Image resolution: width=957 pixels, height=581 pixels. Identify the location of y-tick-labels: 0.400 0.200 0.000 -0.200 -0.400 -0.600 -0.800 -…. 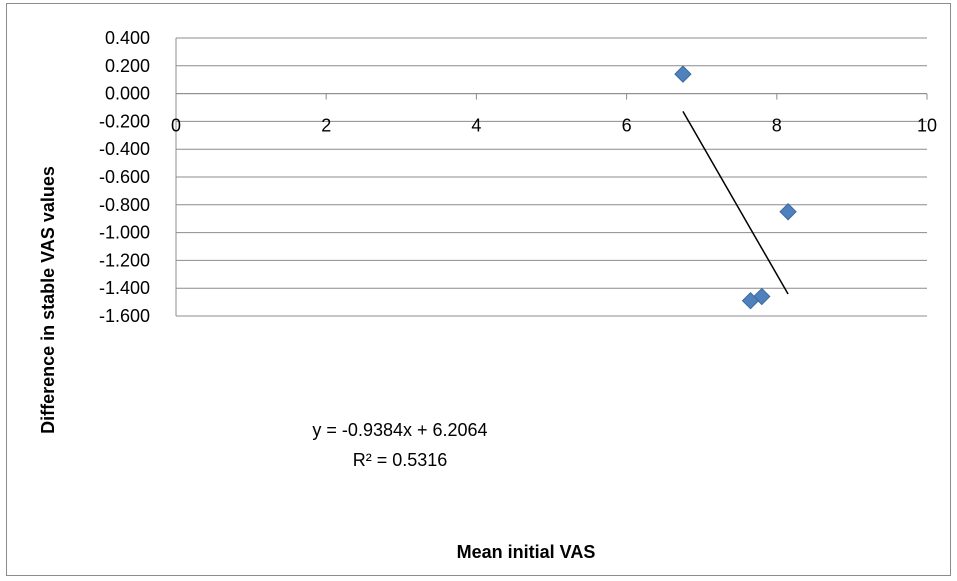
(124, 177).